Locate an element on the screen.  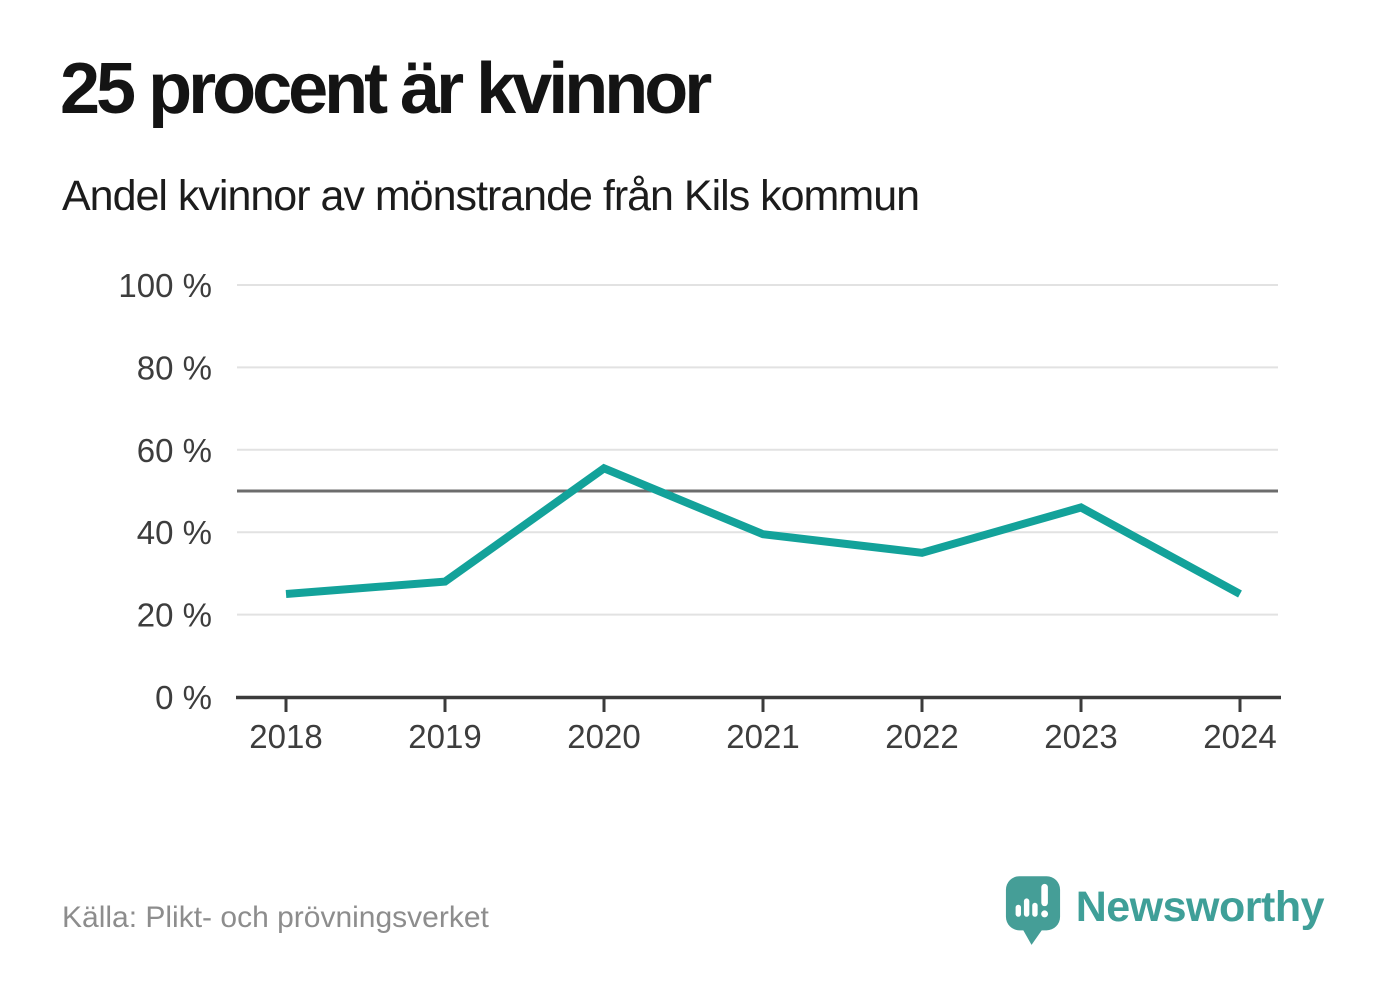
x-axis-label-2023: 2023 is located at coordinates (1080, 736).